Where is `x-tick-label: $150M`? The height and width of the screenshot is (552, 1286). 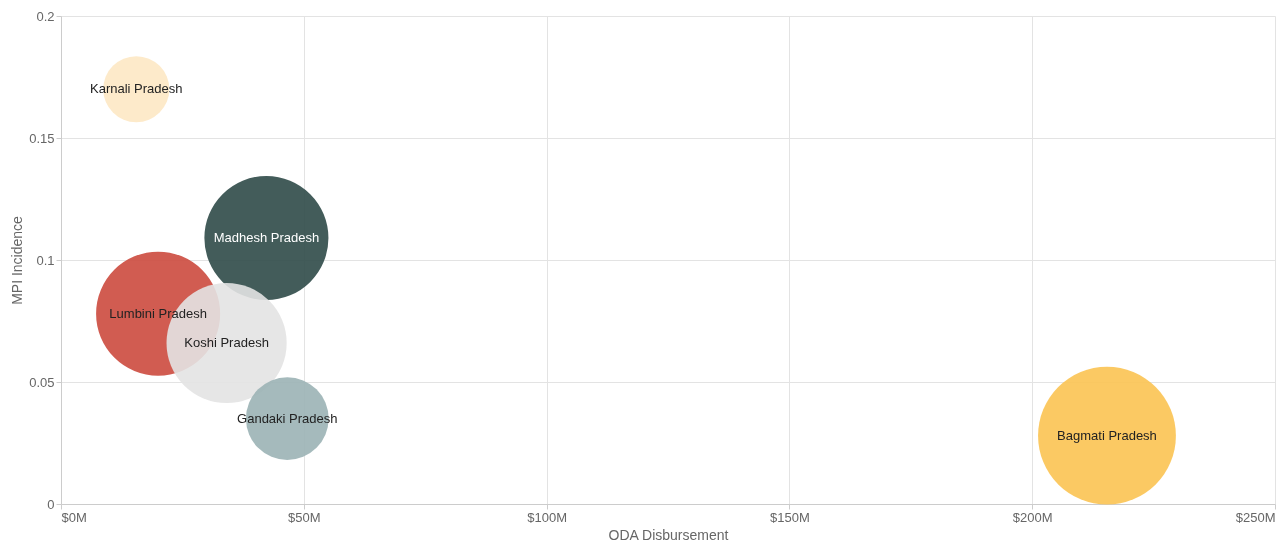
x-tick-label: $150M is located at coordinates (790, 517).